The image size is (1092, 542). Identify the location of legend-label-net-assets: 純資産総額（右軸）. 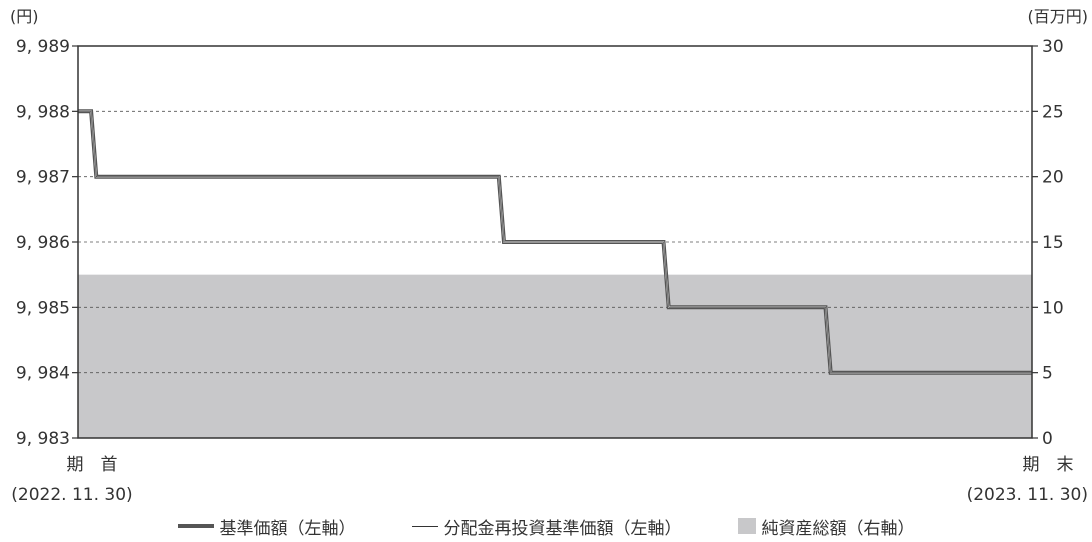
(838, 528).